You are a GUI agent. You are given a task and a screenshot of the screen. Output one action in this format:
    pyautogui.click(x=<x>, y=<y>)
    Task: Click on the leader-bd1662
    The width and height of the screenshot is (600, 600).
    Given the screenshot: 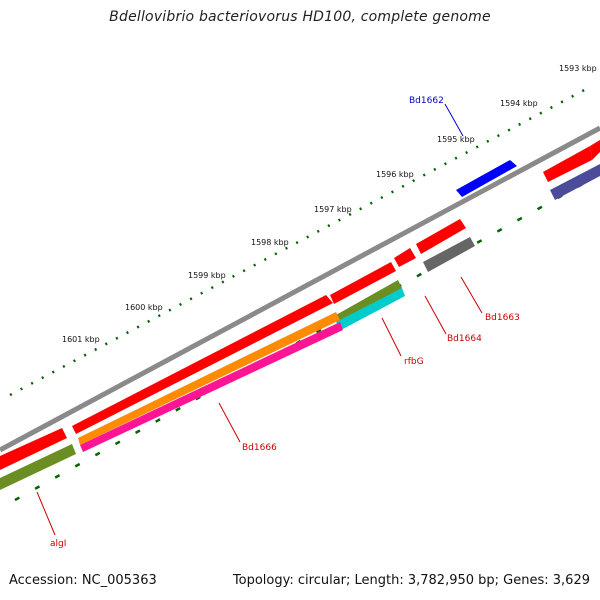 What is the action you would take?
    pyautogui.click(x=454, y=120)
    